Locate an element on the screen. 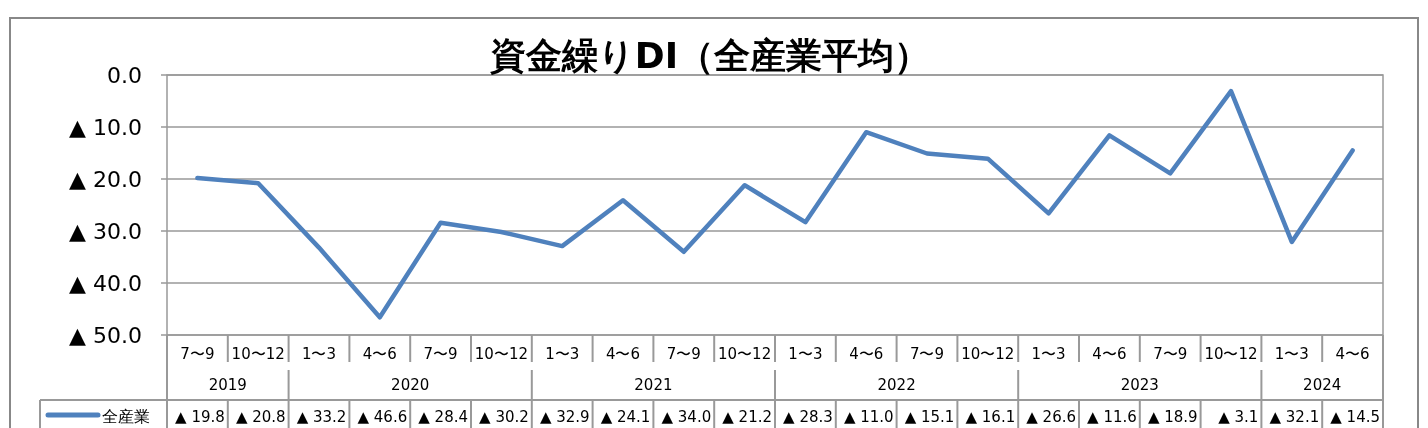  data-label: ▲ 11.0 is located at coordinates (868, 417).